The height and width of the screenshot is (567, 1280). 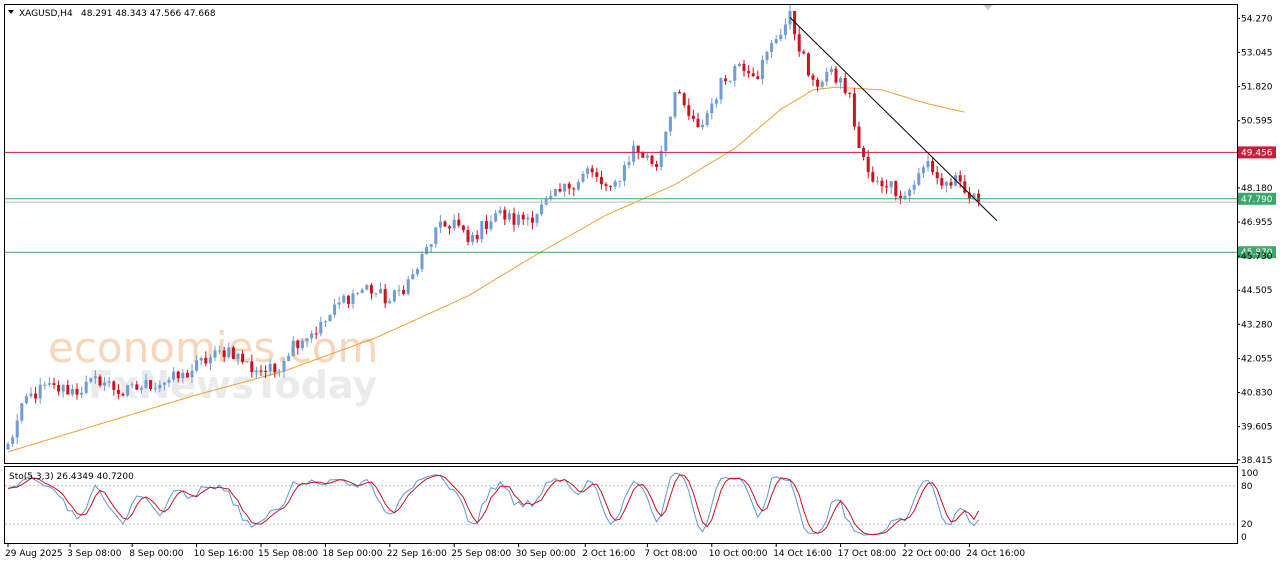 I want to click on price-tick-label: 53.045, so click(x=1257, y=53).